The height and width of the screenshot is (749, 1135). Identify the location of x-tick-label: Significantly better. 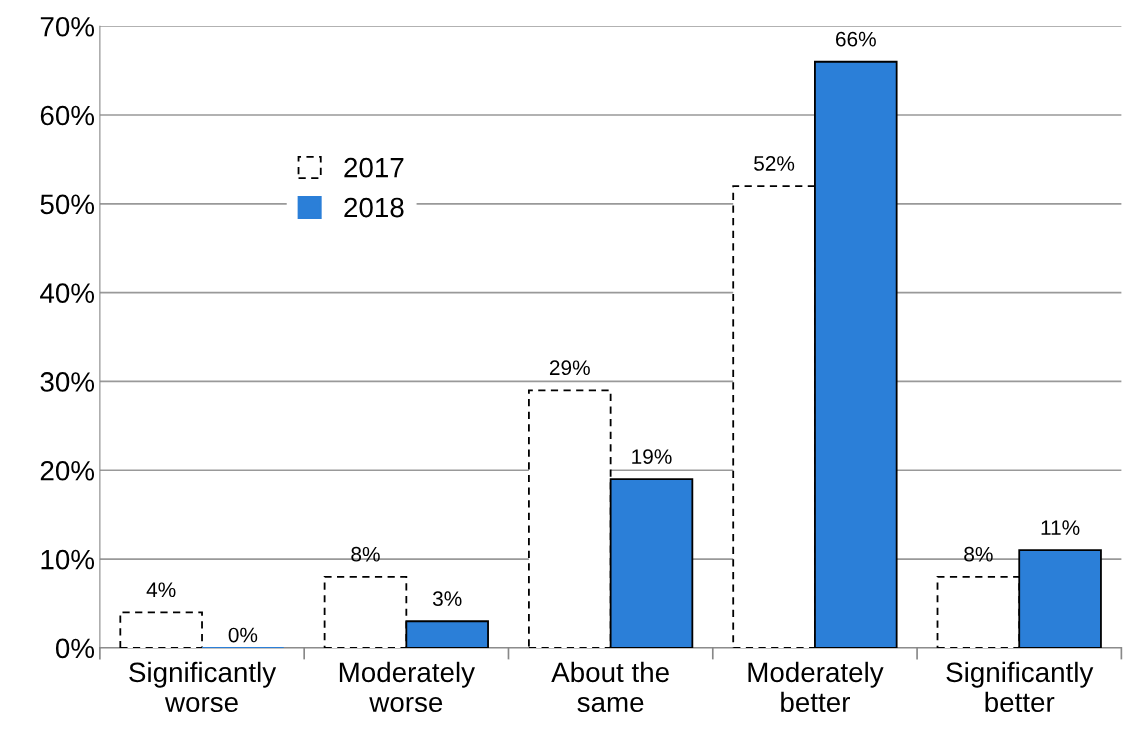
(1020, 687).